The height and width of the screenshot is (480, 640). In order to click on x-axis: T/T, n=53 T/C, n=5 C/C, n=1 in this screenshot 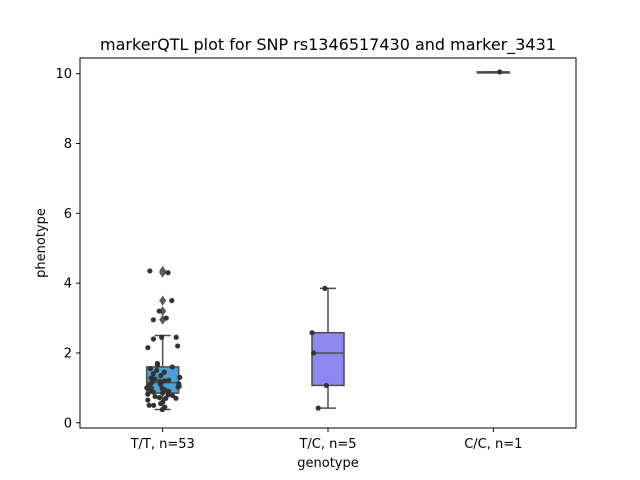, I will do `click(326, 440)`.